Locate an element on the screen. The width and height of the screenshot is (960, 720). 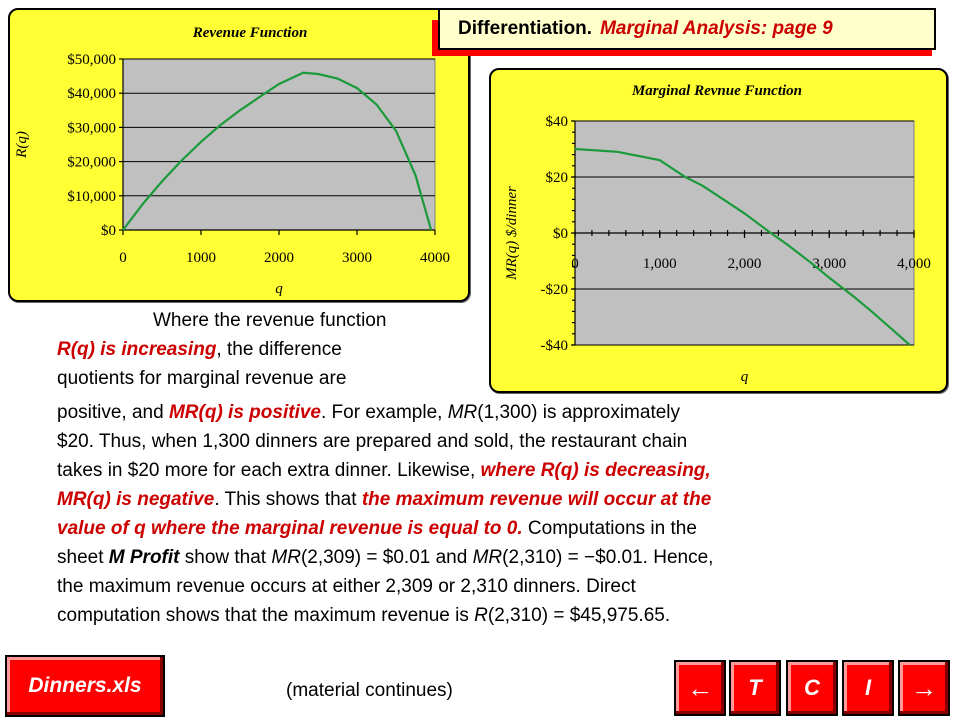
c-button: C is located at coordinates (812, 688).